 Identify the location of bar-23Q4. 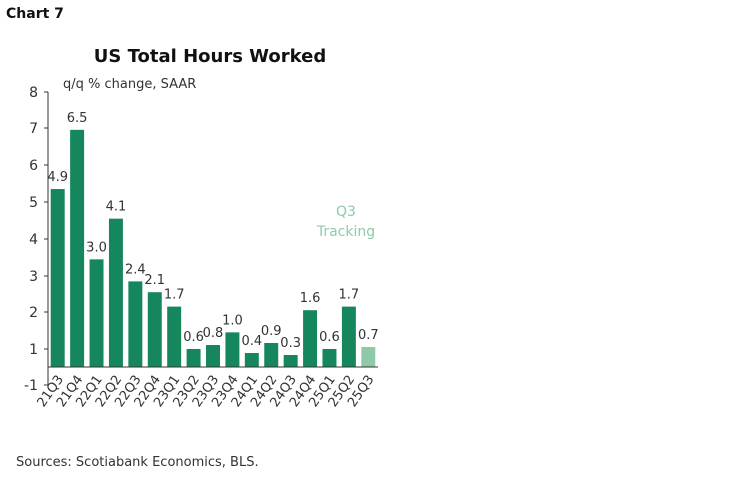
(232, 349).